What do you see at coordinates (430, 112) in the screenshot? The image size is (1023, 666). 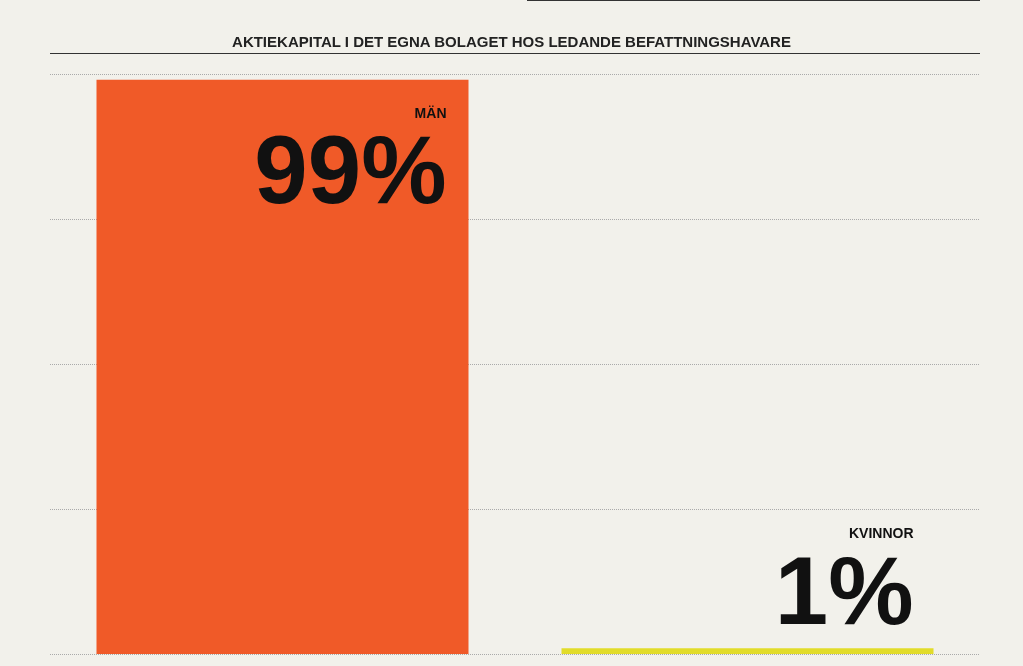 I see `x-tick-label: MÄN` at bounding box center [430, 112].